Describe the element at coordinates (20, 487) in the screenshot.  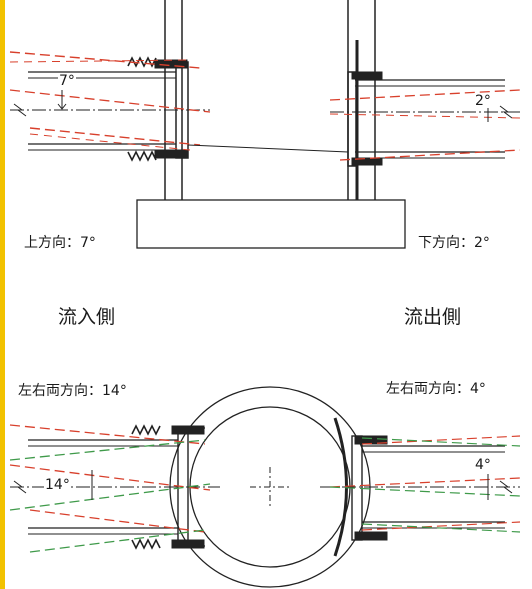
I see `bottom-inflow-break-mark` at that location.